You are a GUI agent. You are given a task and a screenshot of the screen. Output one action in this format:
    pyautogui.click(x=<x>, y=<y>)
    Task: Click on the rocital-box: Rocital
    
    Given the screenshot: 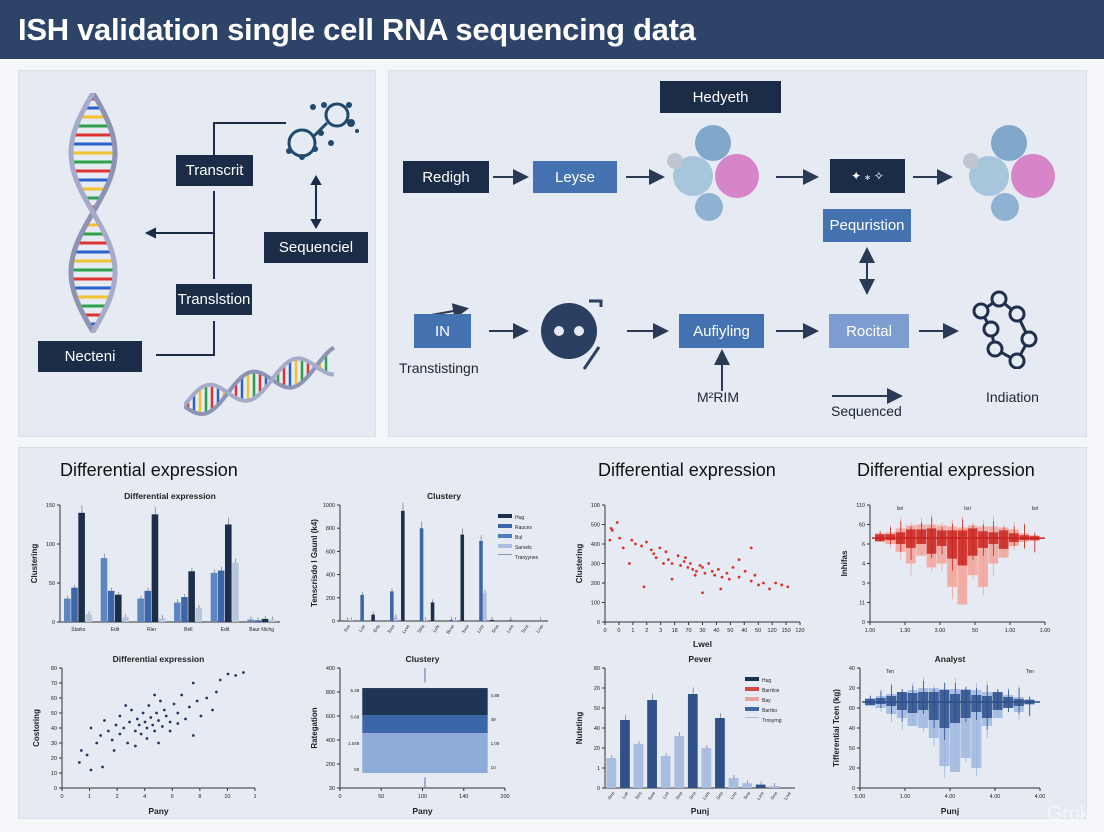 What is the action you would take?
    pyautogui.click(x=869, y=331)
    